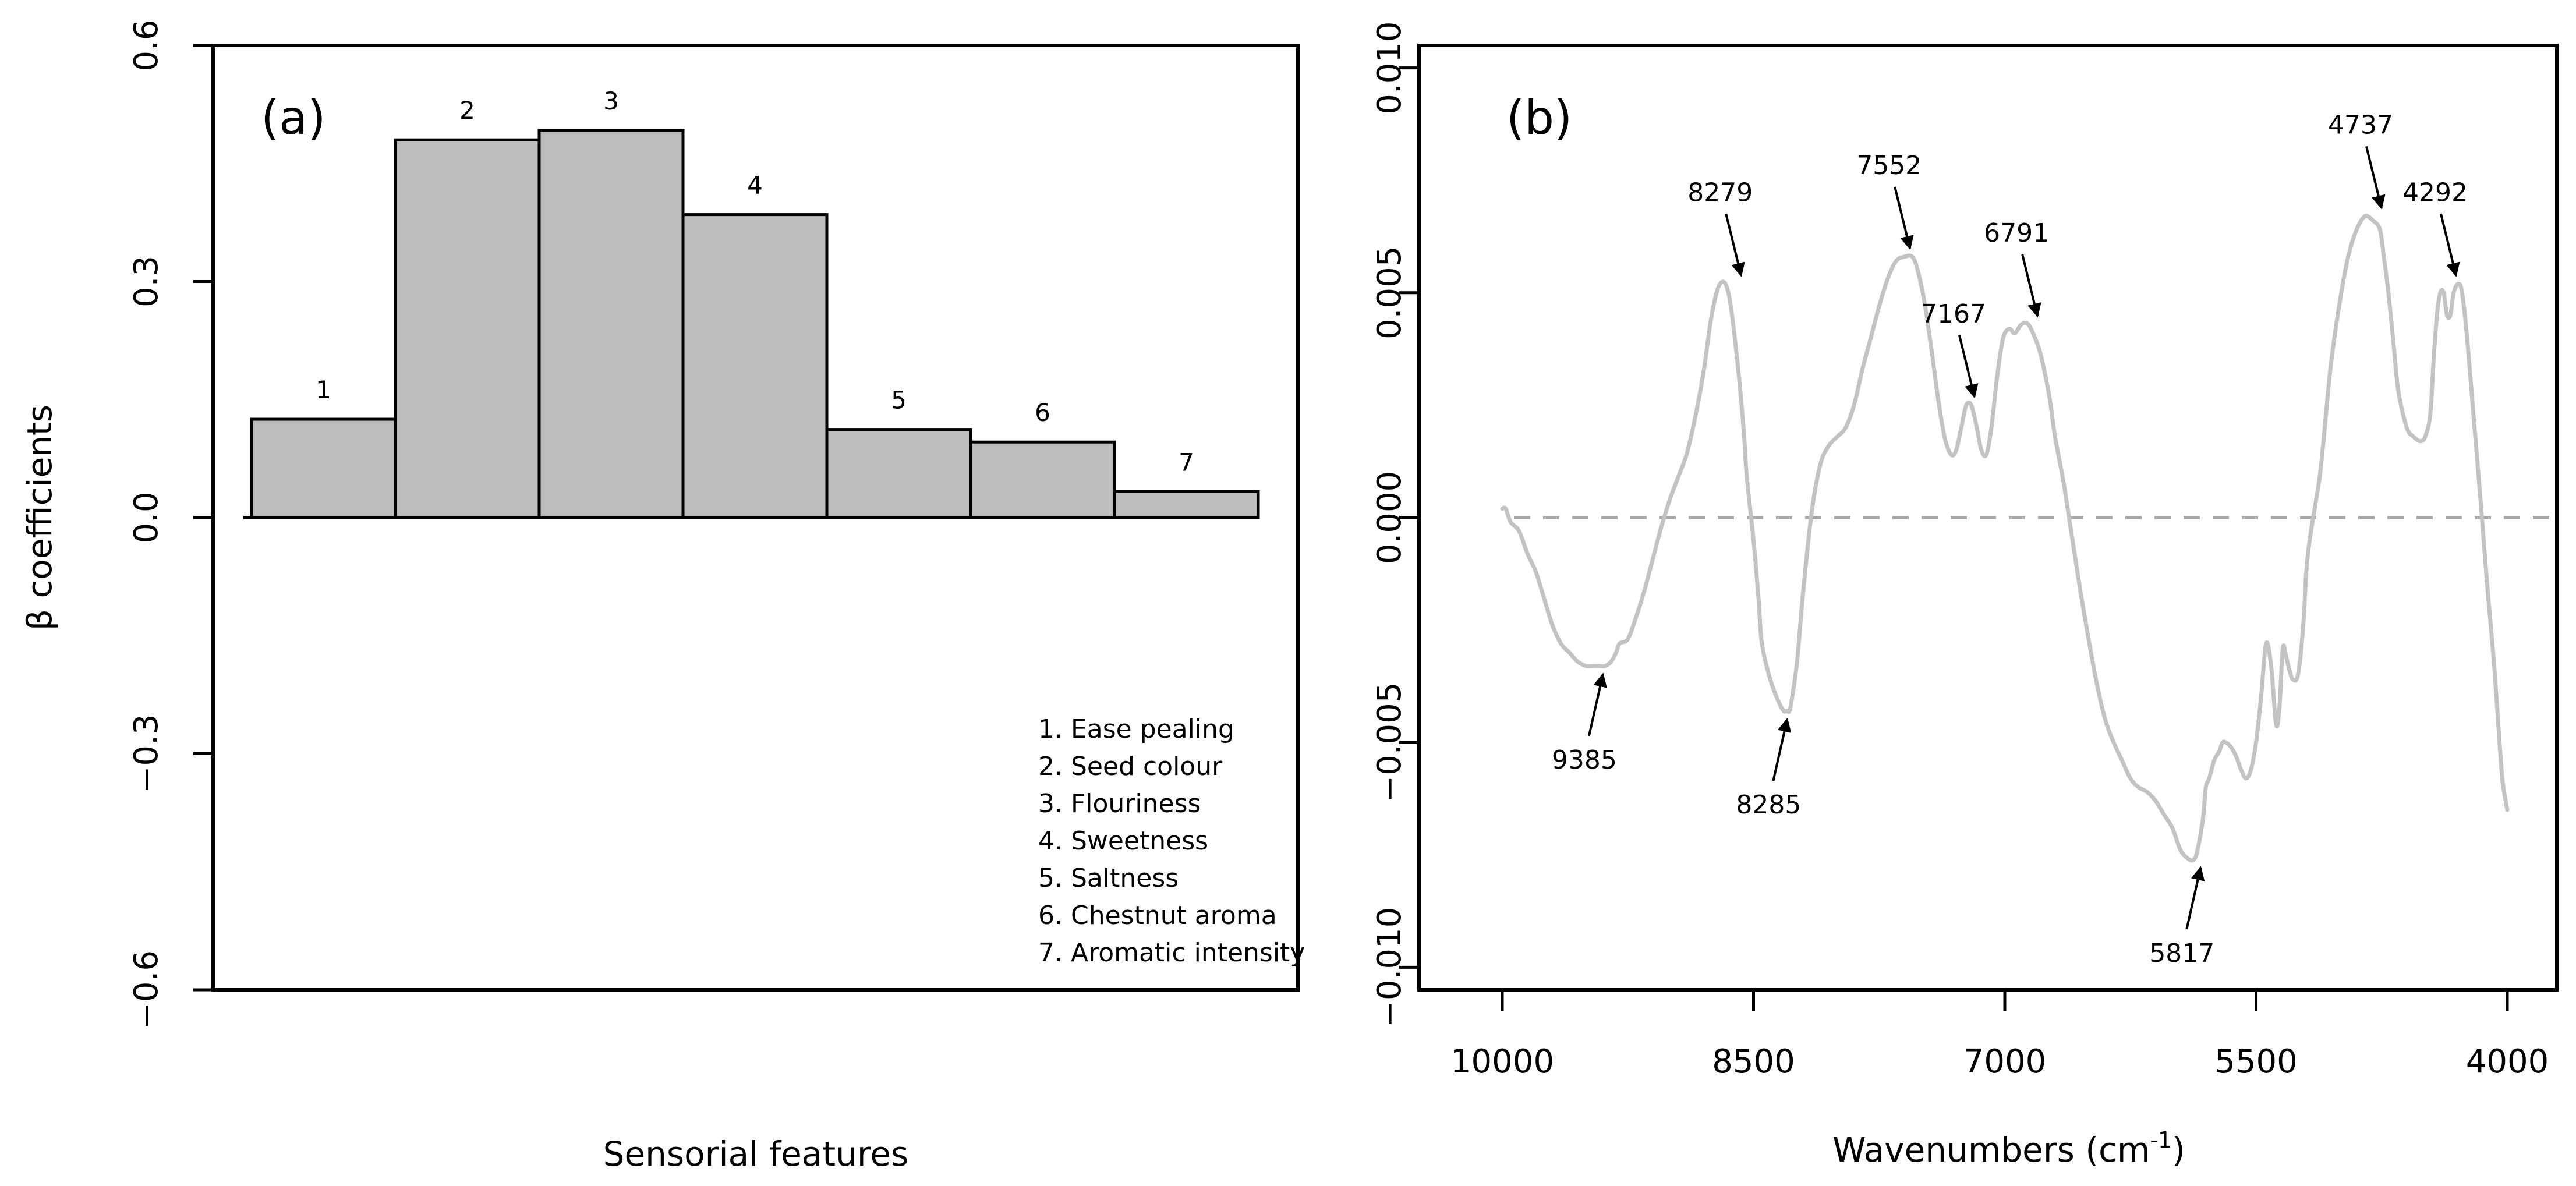 Image resolution: width=2576 pixels, height=1186 pixels. I want to click on legend-item-7: 7. Aromatic intensity, so click(1171, 953).